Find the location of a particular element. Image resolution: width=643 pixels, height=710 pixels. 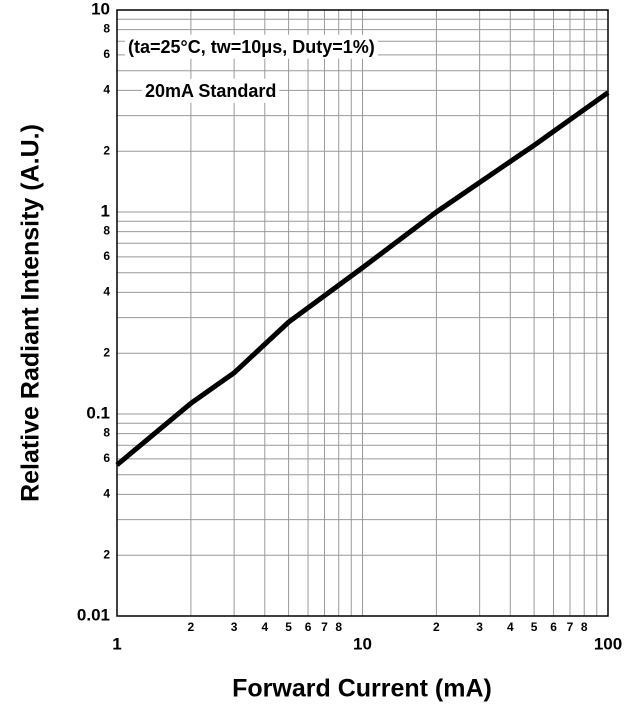

x-axis-title: Forward Current (mA) is located at coordinates (362, 689).